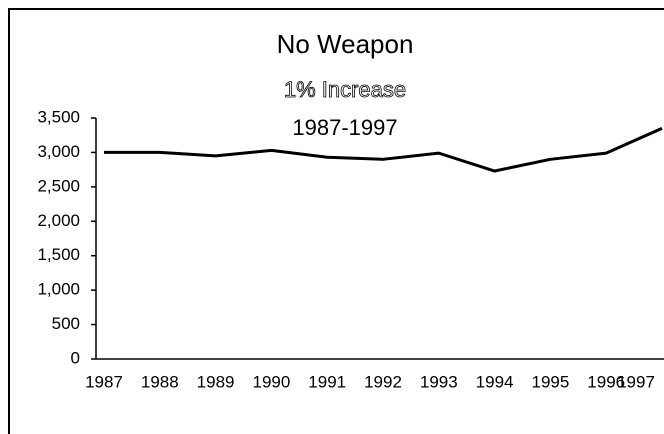  What do you see at coordinates (606, 381) in the screenshot?
I see `x-tick-label: 1996` at bounding box center [606, 381].